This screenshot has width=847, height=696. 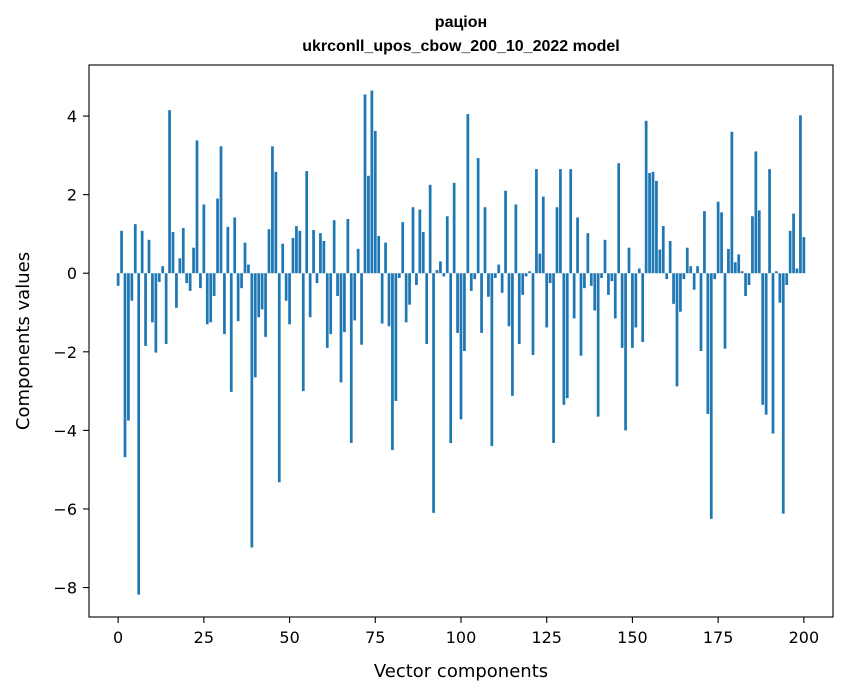 I want to click on y-tick-label: 0, so click(x=72, y=273).